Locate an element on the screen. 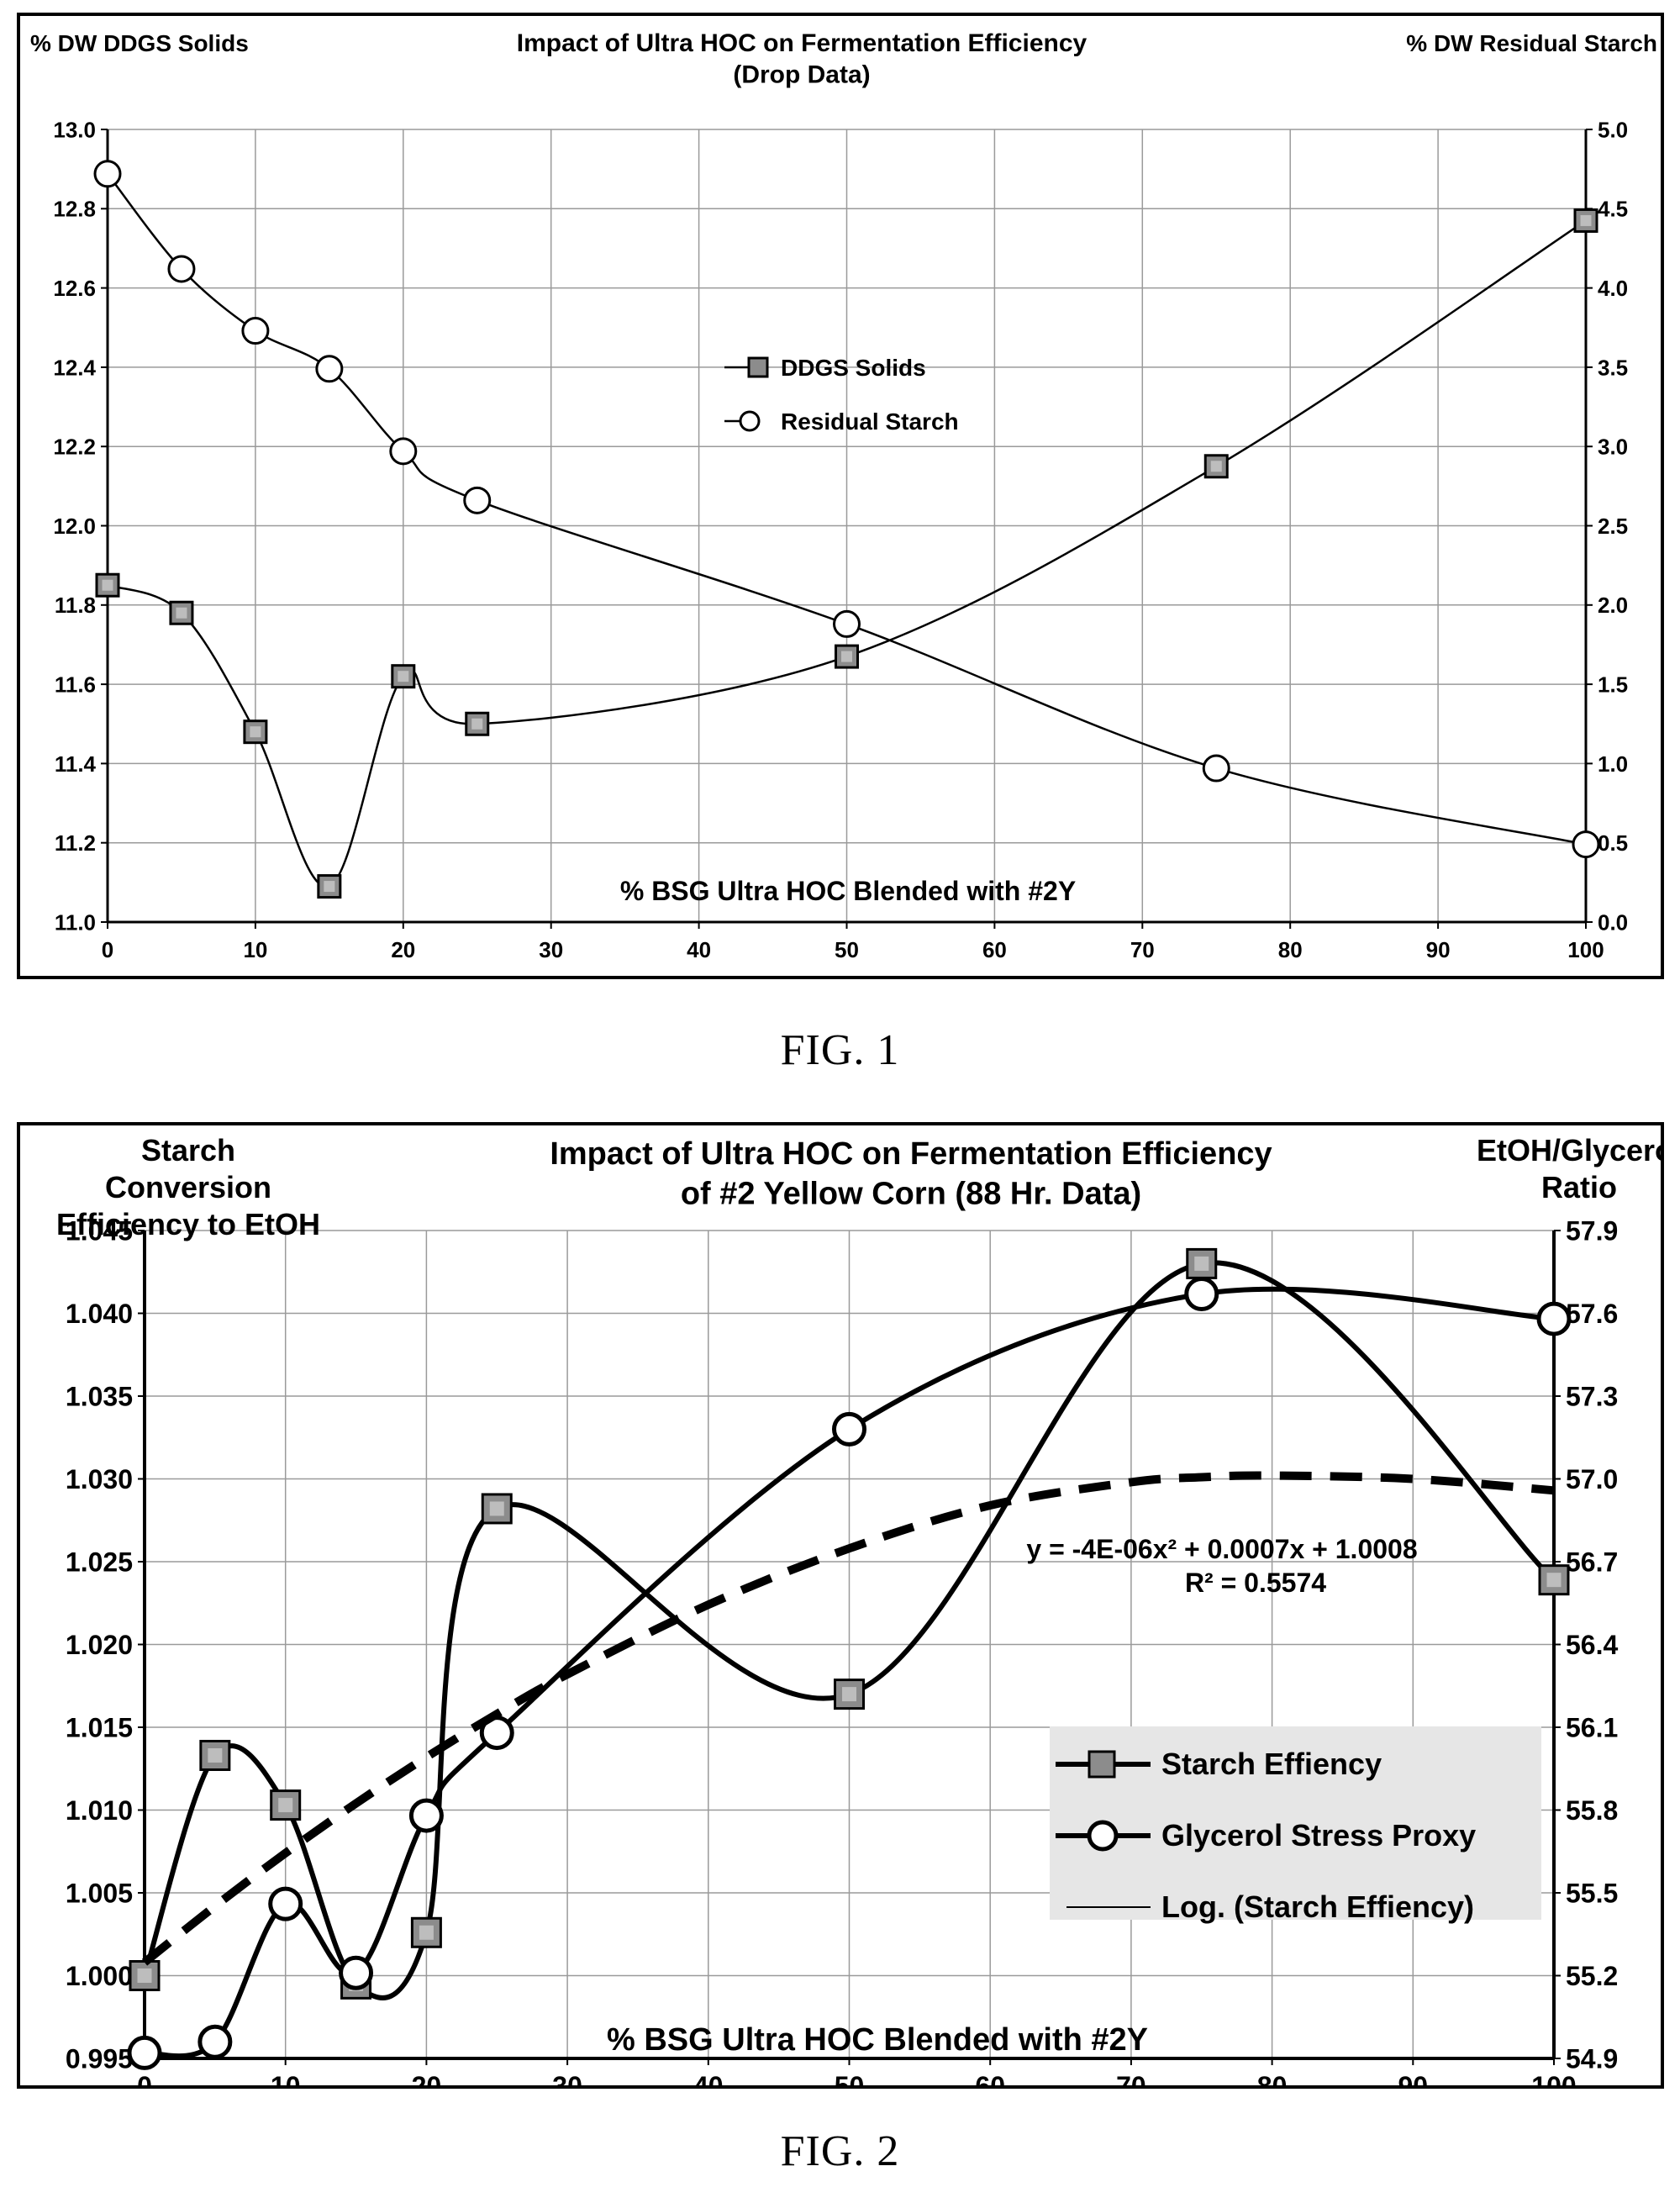  y2-tick-label: 54.9 is located at coordinates (1592, 2059).